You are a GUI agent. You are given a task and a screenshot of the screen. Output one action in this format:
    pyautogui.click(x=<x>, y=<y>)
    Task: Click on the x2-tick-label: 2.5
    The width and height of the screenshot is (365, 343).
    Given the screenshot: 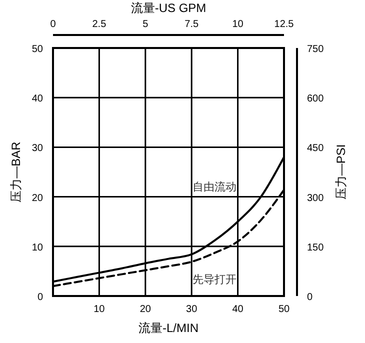 What is the action you would take?
    pyautogui.click(x=99, y=24)
    